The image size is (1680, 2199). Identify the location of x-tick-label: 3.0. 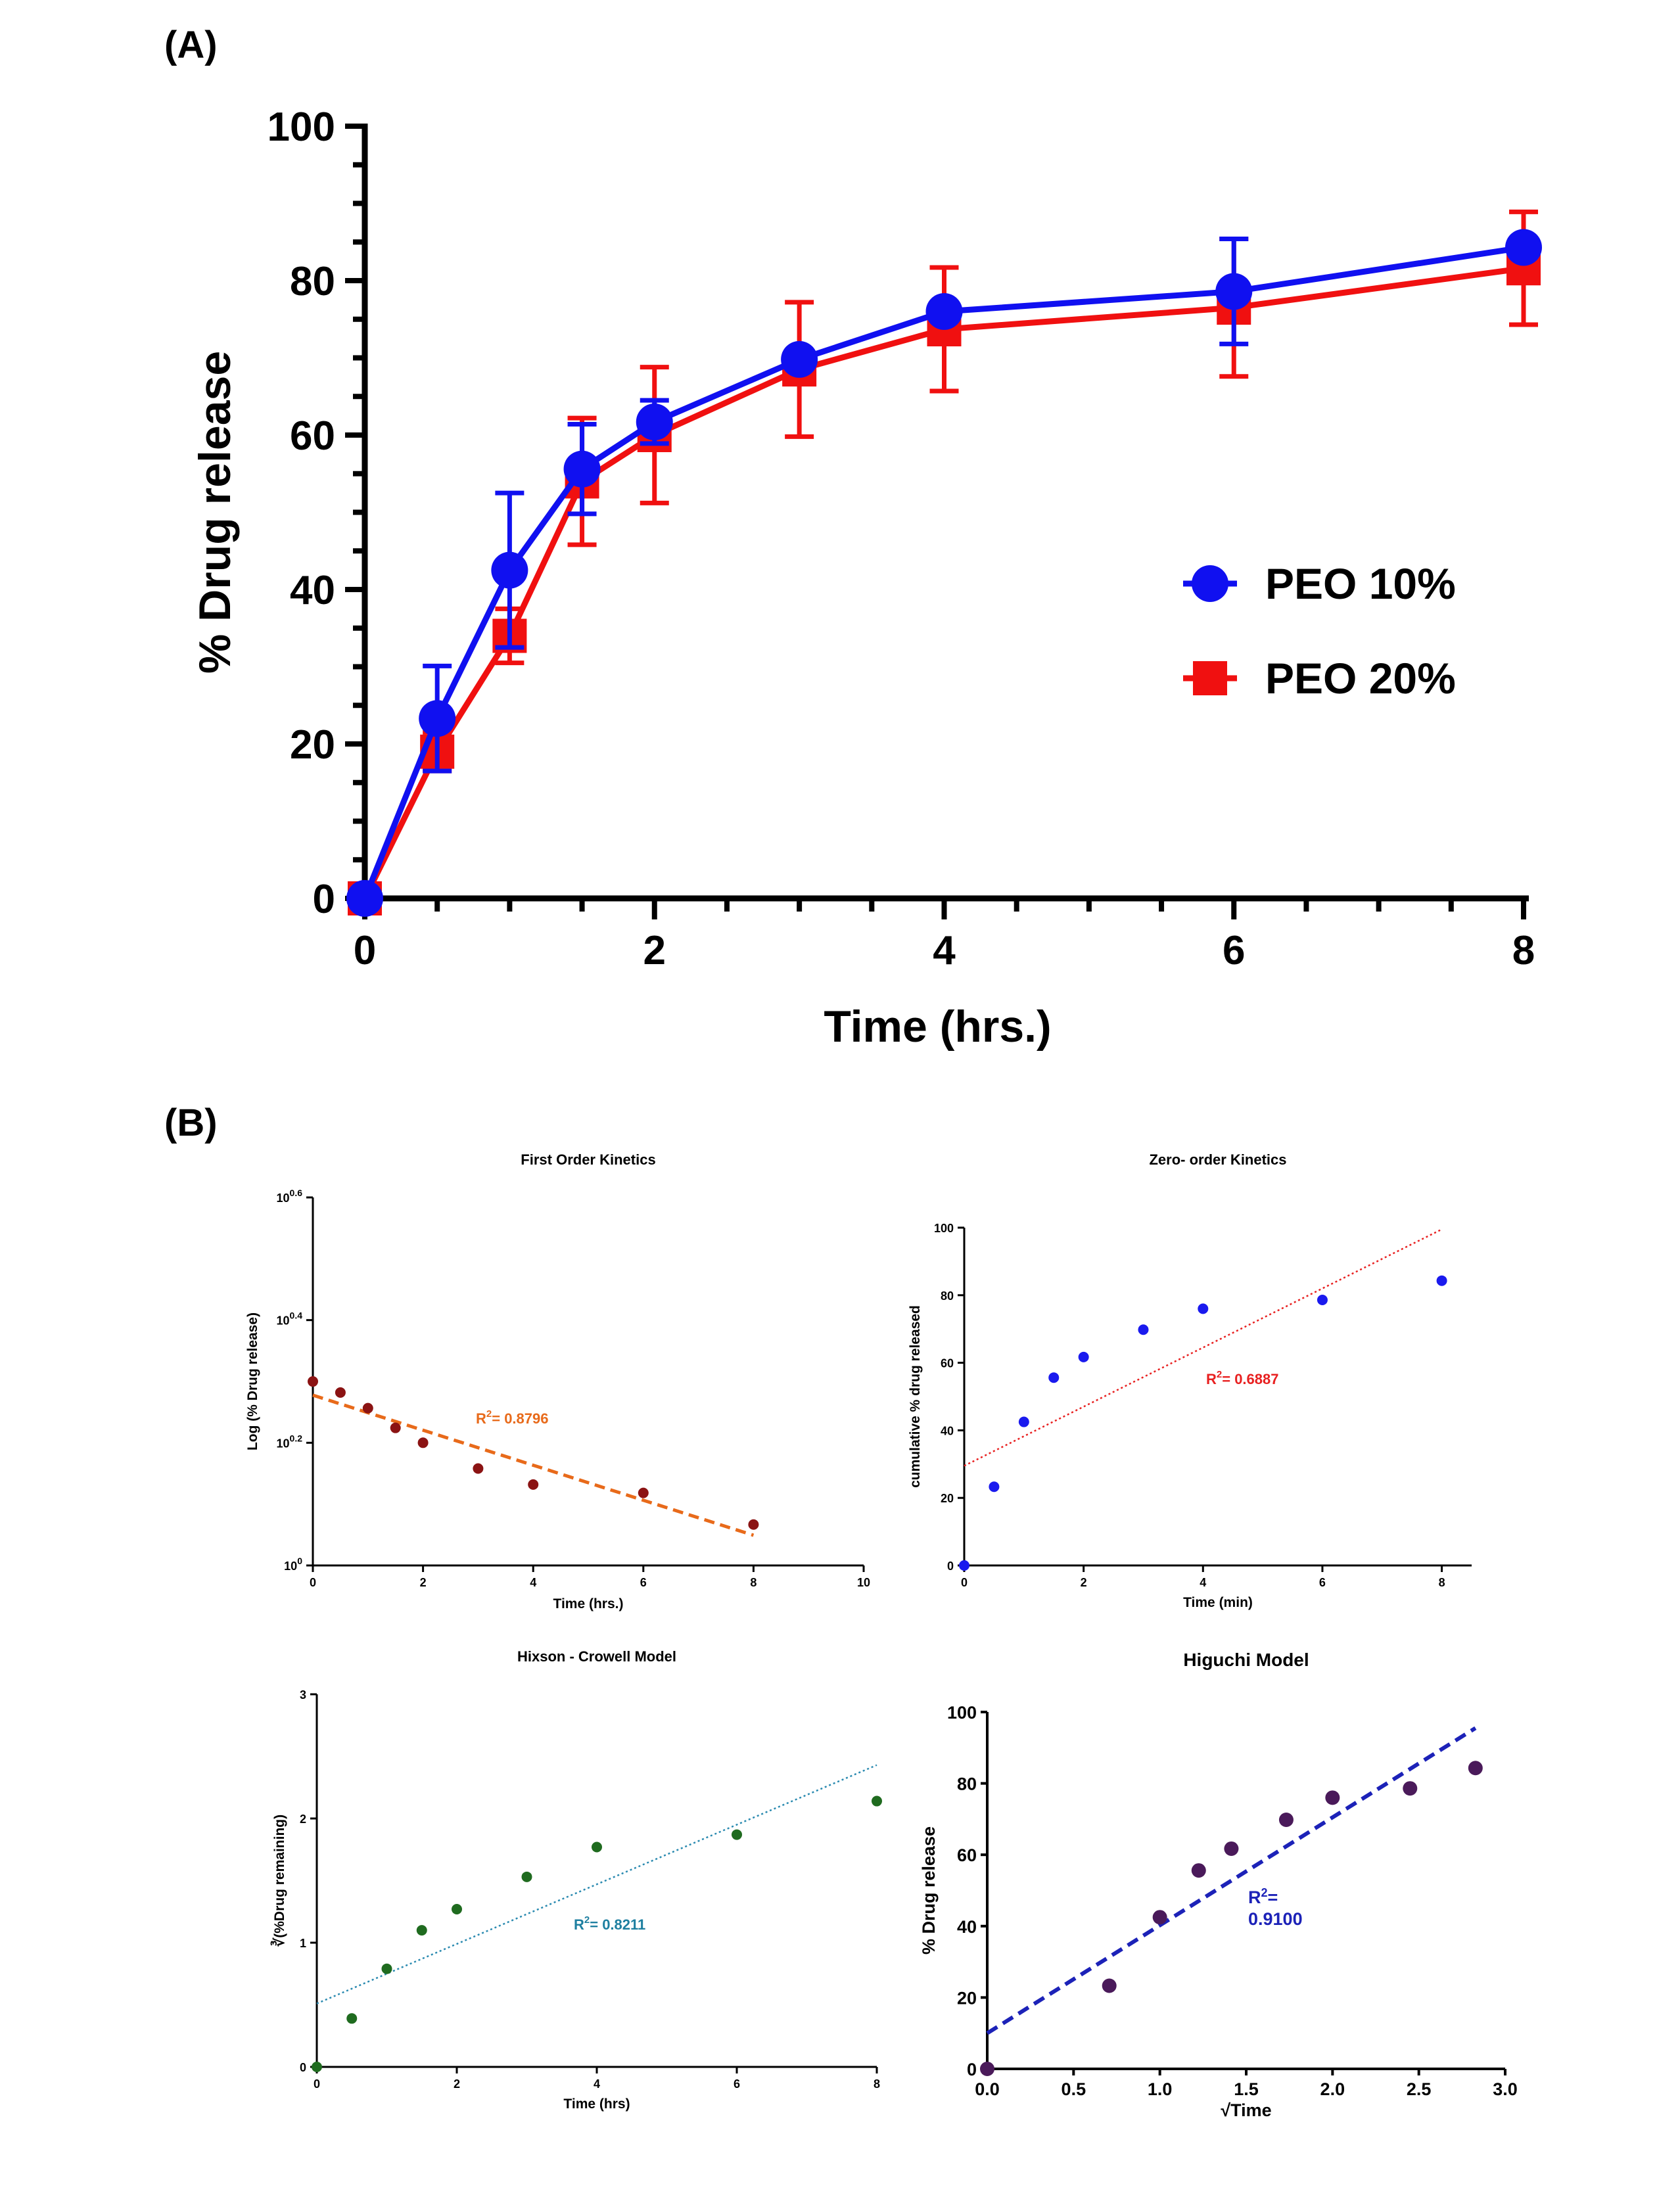
(1505, 2089).